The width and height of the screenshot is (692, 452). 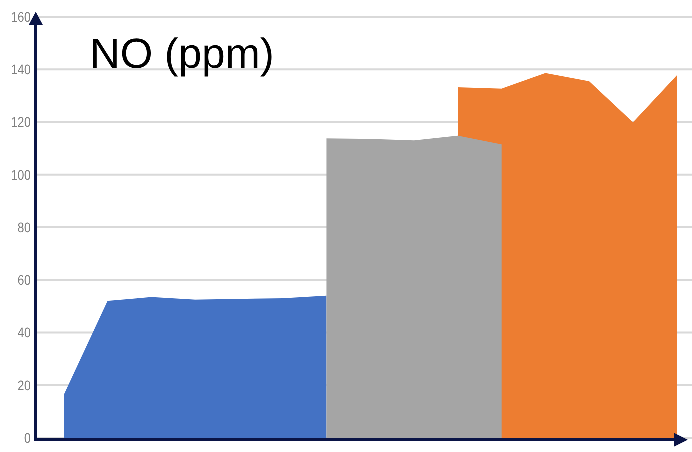 I want to click on y-tick-label: 80, so click(x=24, y=227).